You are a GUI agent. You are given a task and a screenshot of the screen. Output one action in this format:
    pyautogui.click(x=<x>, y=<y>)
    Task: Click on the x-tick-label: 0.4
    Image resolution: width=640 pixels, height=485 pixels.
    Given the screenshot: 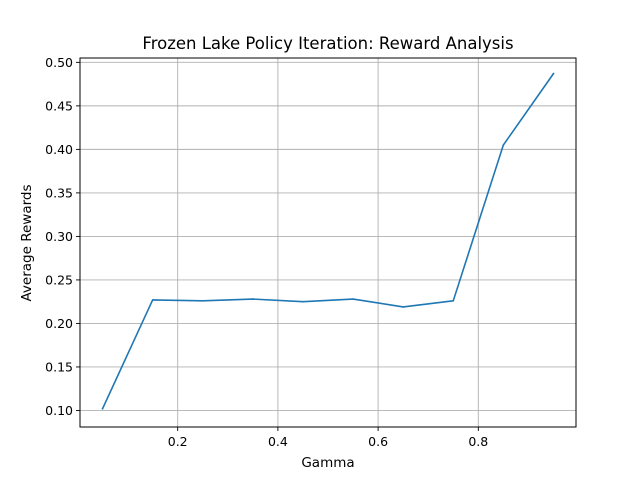 What is the action you would take?
    pyautogui.click(x=278, y=441)
    